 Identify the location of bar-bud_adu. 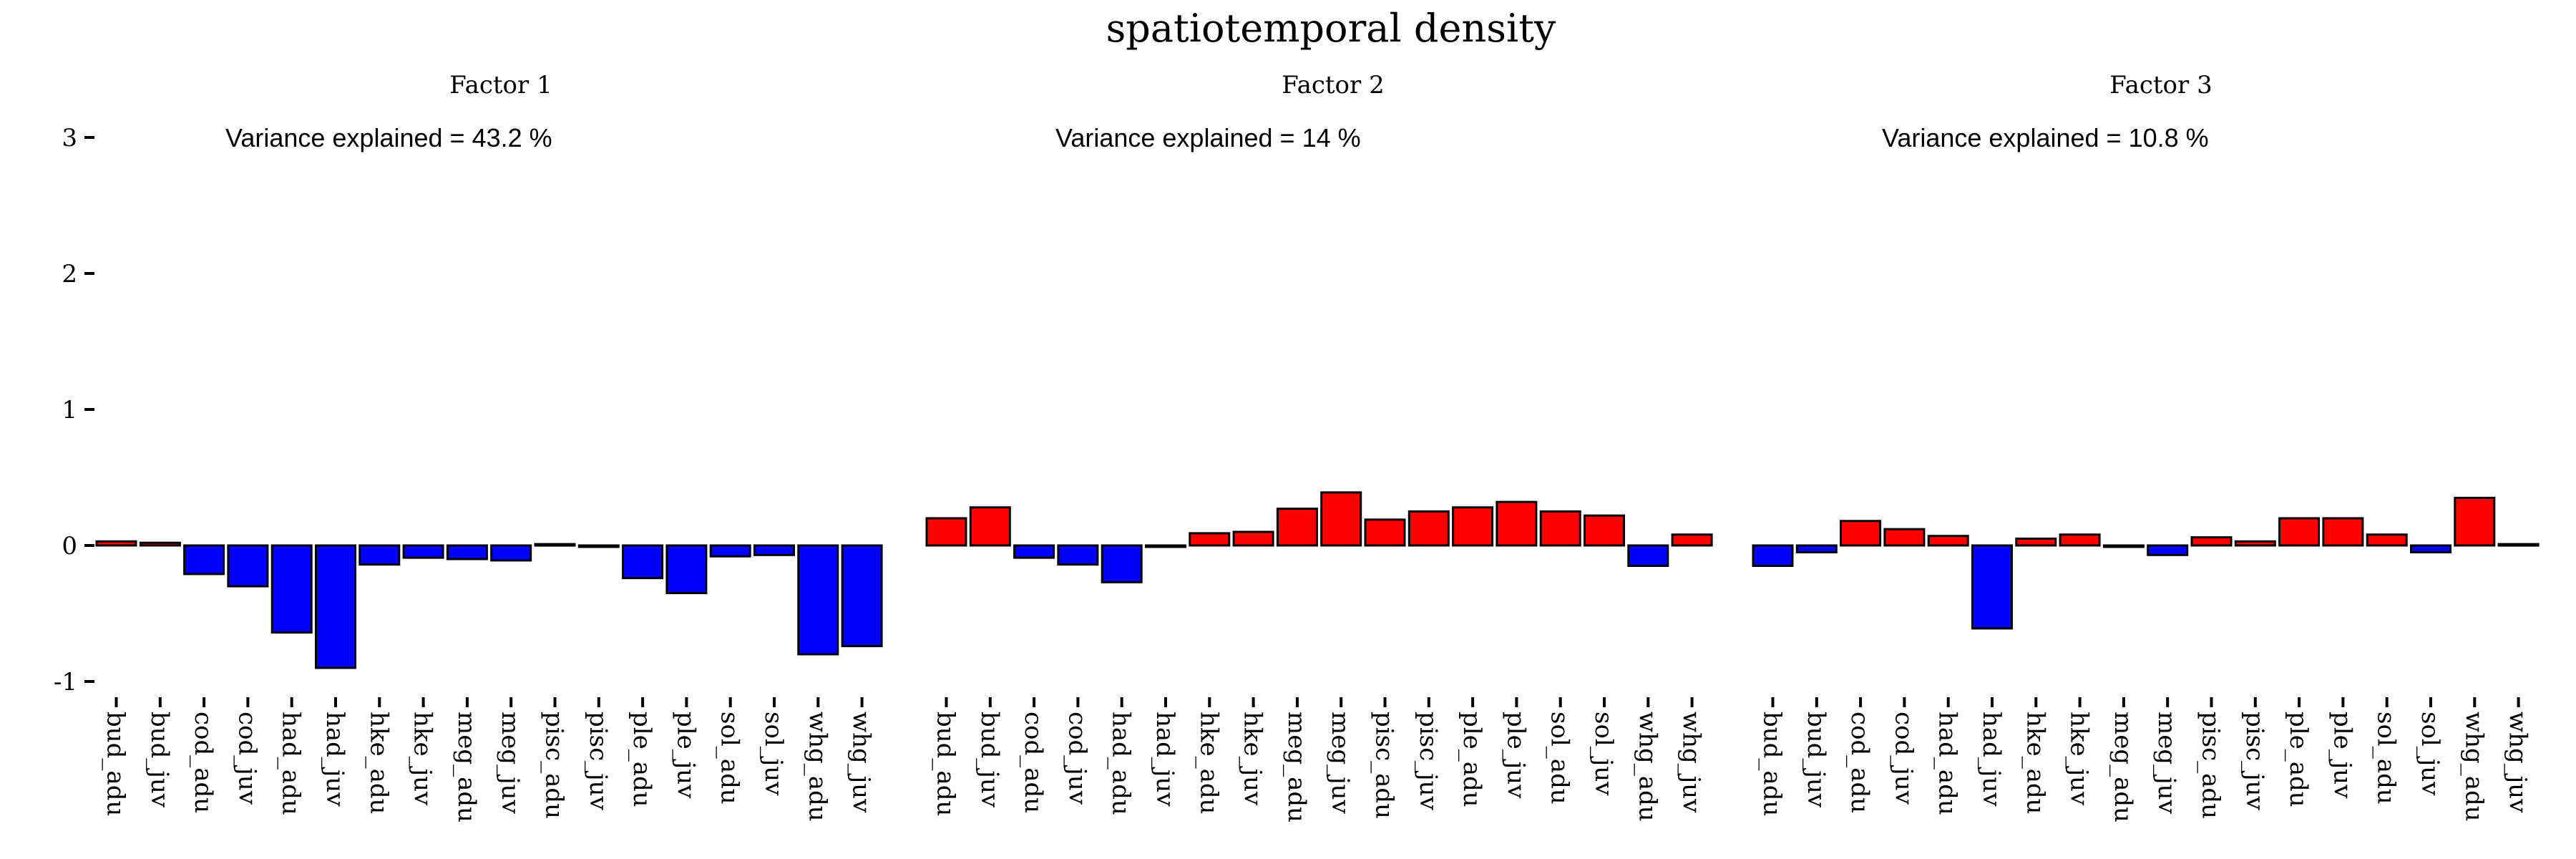
(116, 543).